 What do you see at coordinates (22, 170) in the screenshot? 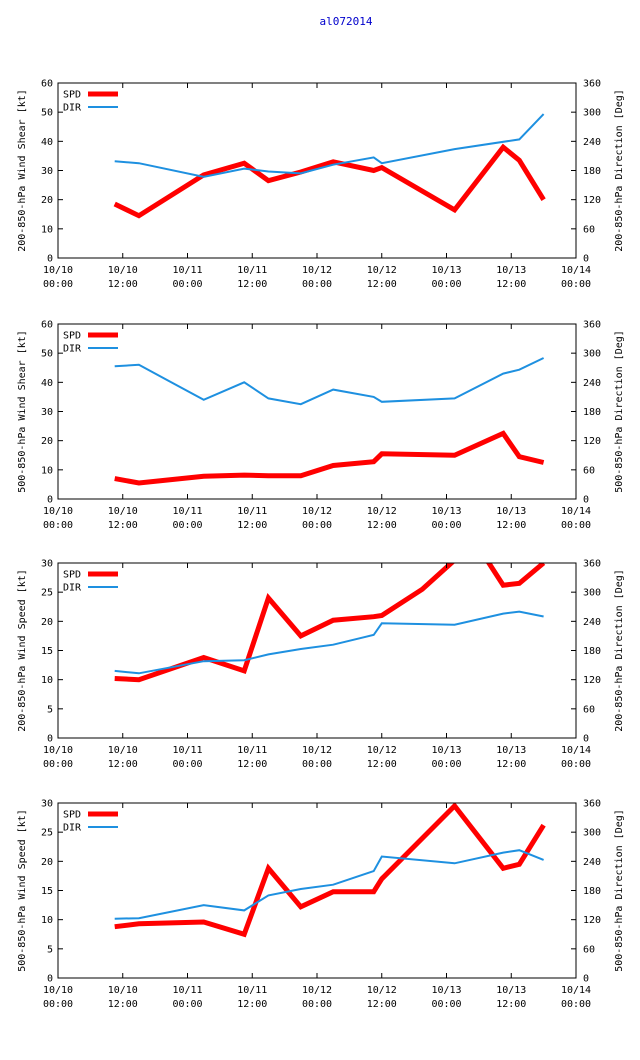
I see `y-axis-title: 200-850-hPa Wind Shear [kt]` at bounding box center [22, 170].